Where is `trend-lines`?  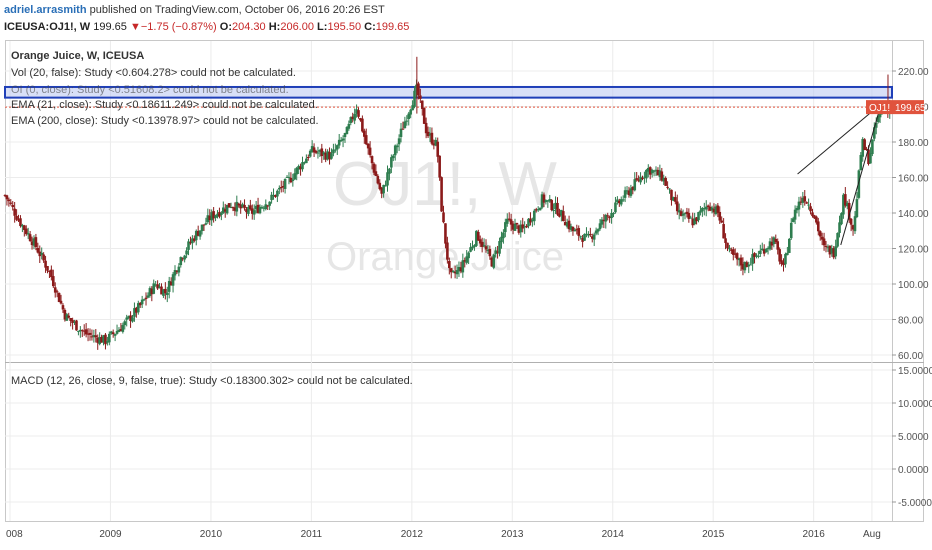 trend-lines is located at coordinates (839, 176).